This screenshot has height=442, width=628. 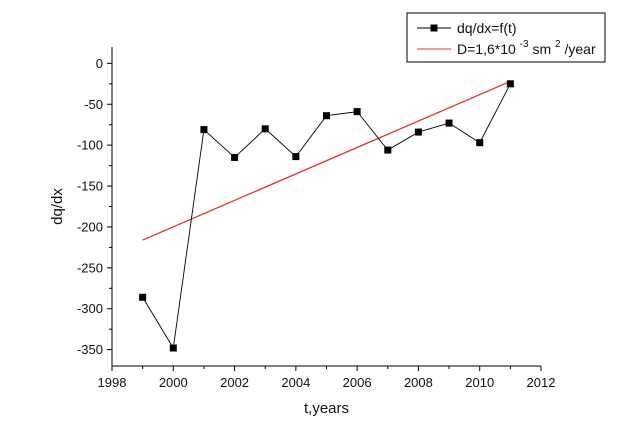 What do you see at coordinates (90, 308) in the screenshot?
I see `y-tick-label: -300` at bounding box center [90, 308].